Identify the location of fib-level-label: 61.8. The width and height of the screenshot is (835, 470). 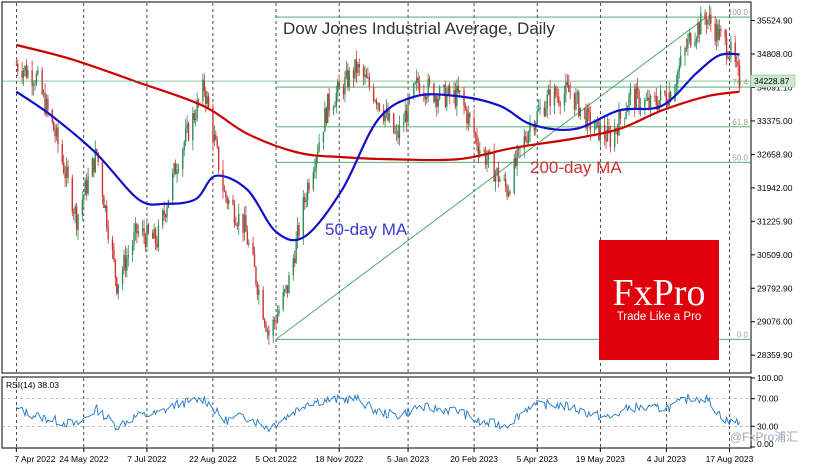
(740, 122).